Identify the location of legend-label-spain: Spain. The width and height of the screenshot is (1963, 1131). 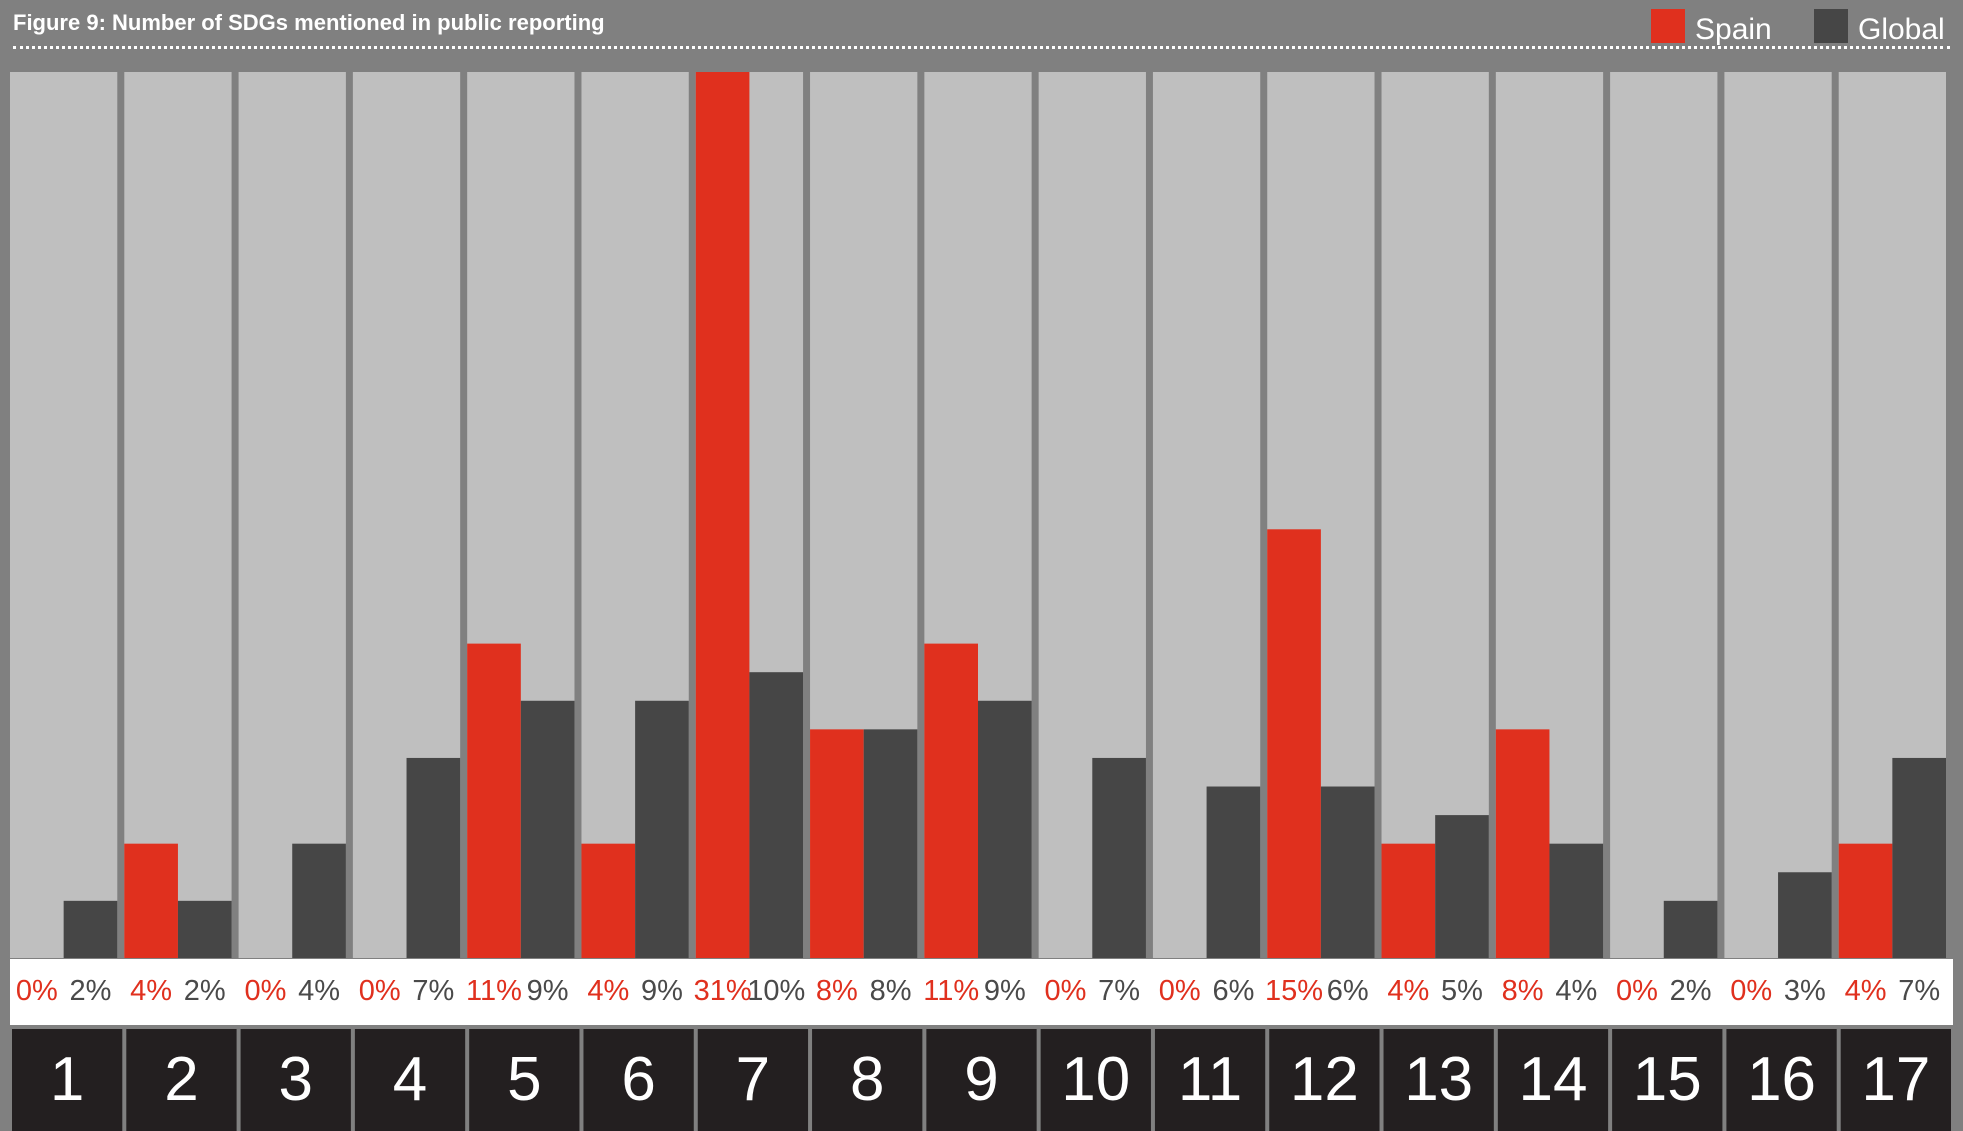
(1733, 29).